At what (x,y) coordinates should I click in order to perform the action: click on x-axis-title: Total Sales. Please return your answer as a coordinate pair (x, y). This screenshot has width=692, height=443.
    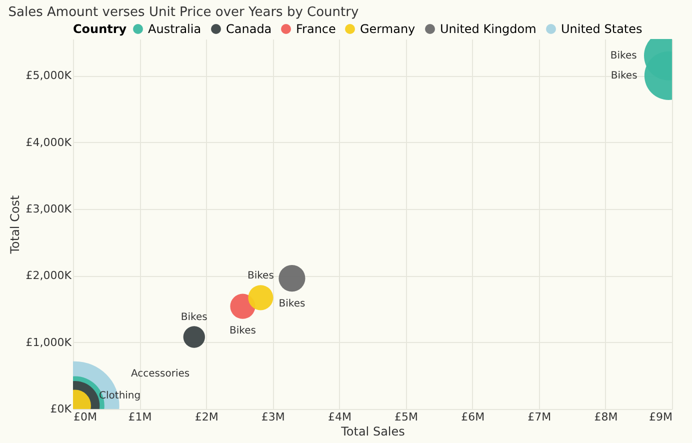
    Looking at the image, I should click on (372, 431).